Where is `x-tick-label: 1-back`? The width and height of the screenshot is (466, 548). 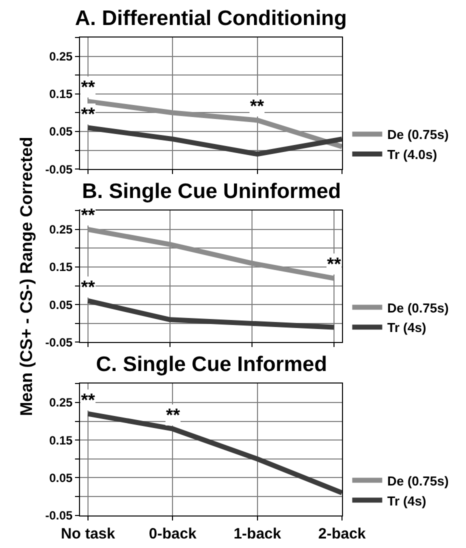
x-tick-label: 1-back is located at coordinates (258, 533).